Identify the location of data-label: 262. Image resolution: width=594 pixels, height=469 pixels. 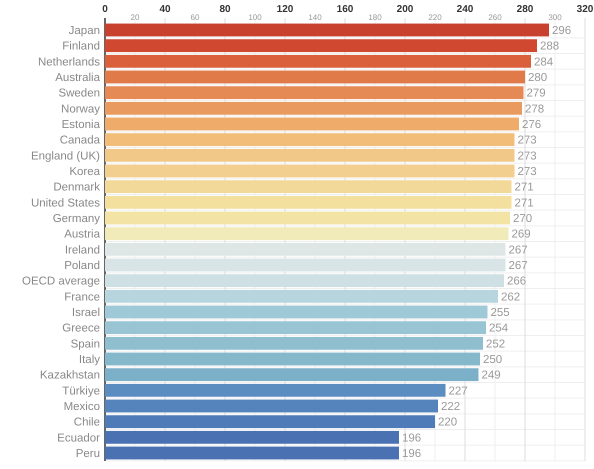
(510, 297).